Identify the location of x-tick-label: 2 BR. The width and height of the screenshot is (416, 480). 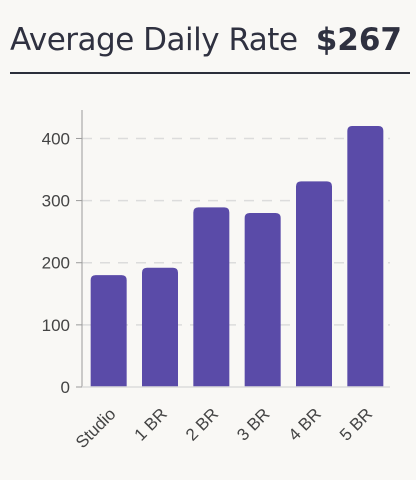
(202, 424).